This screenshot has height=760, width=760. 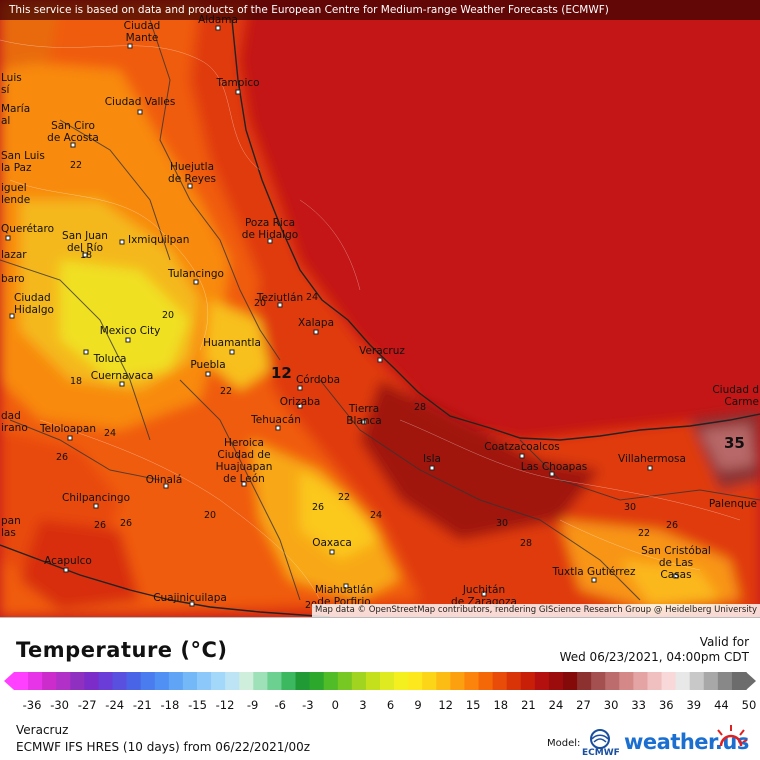 What do you see at coordinates (23, 162) in the screenshot?
I see `city-san-luis-paz: San Luis la Paz` at bounding box center [23, 162].